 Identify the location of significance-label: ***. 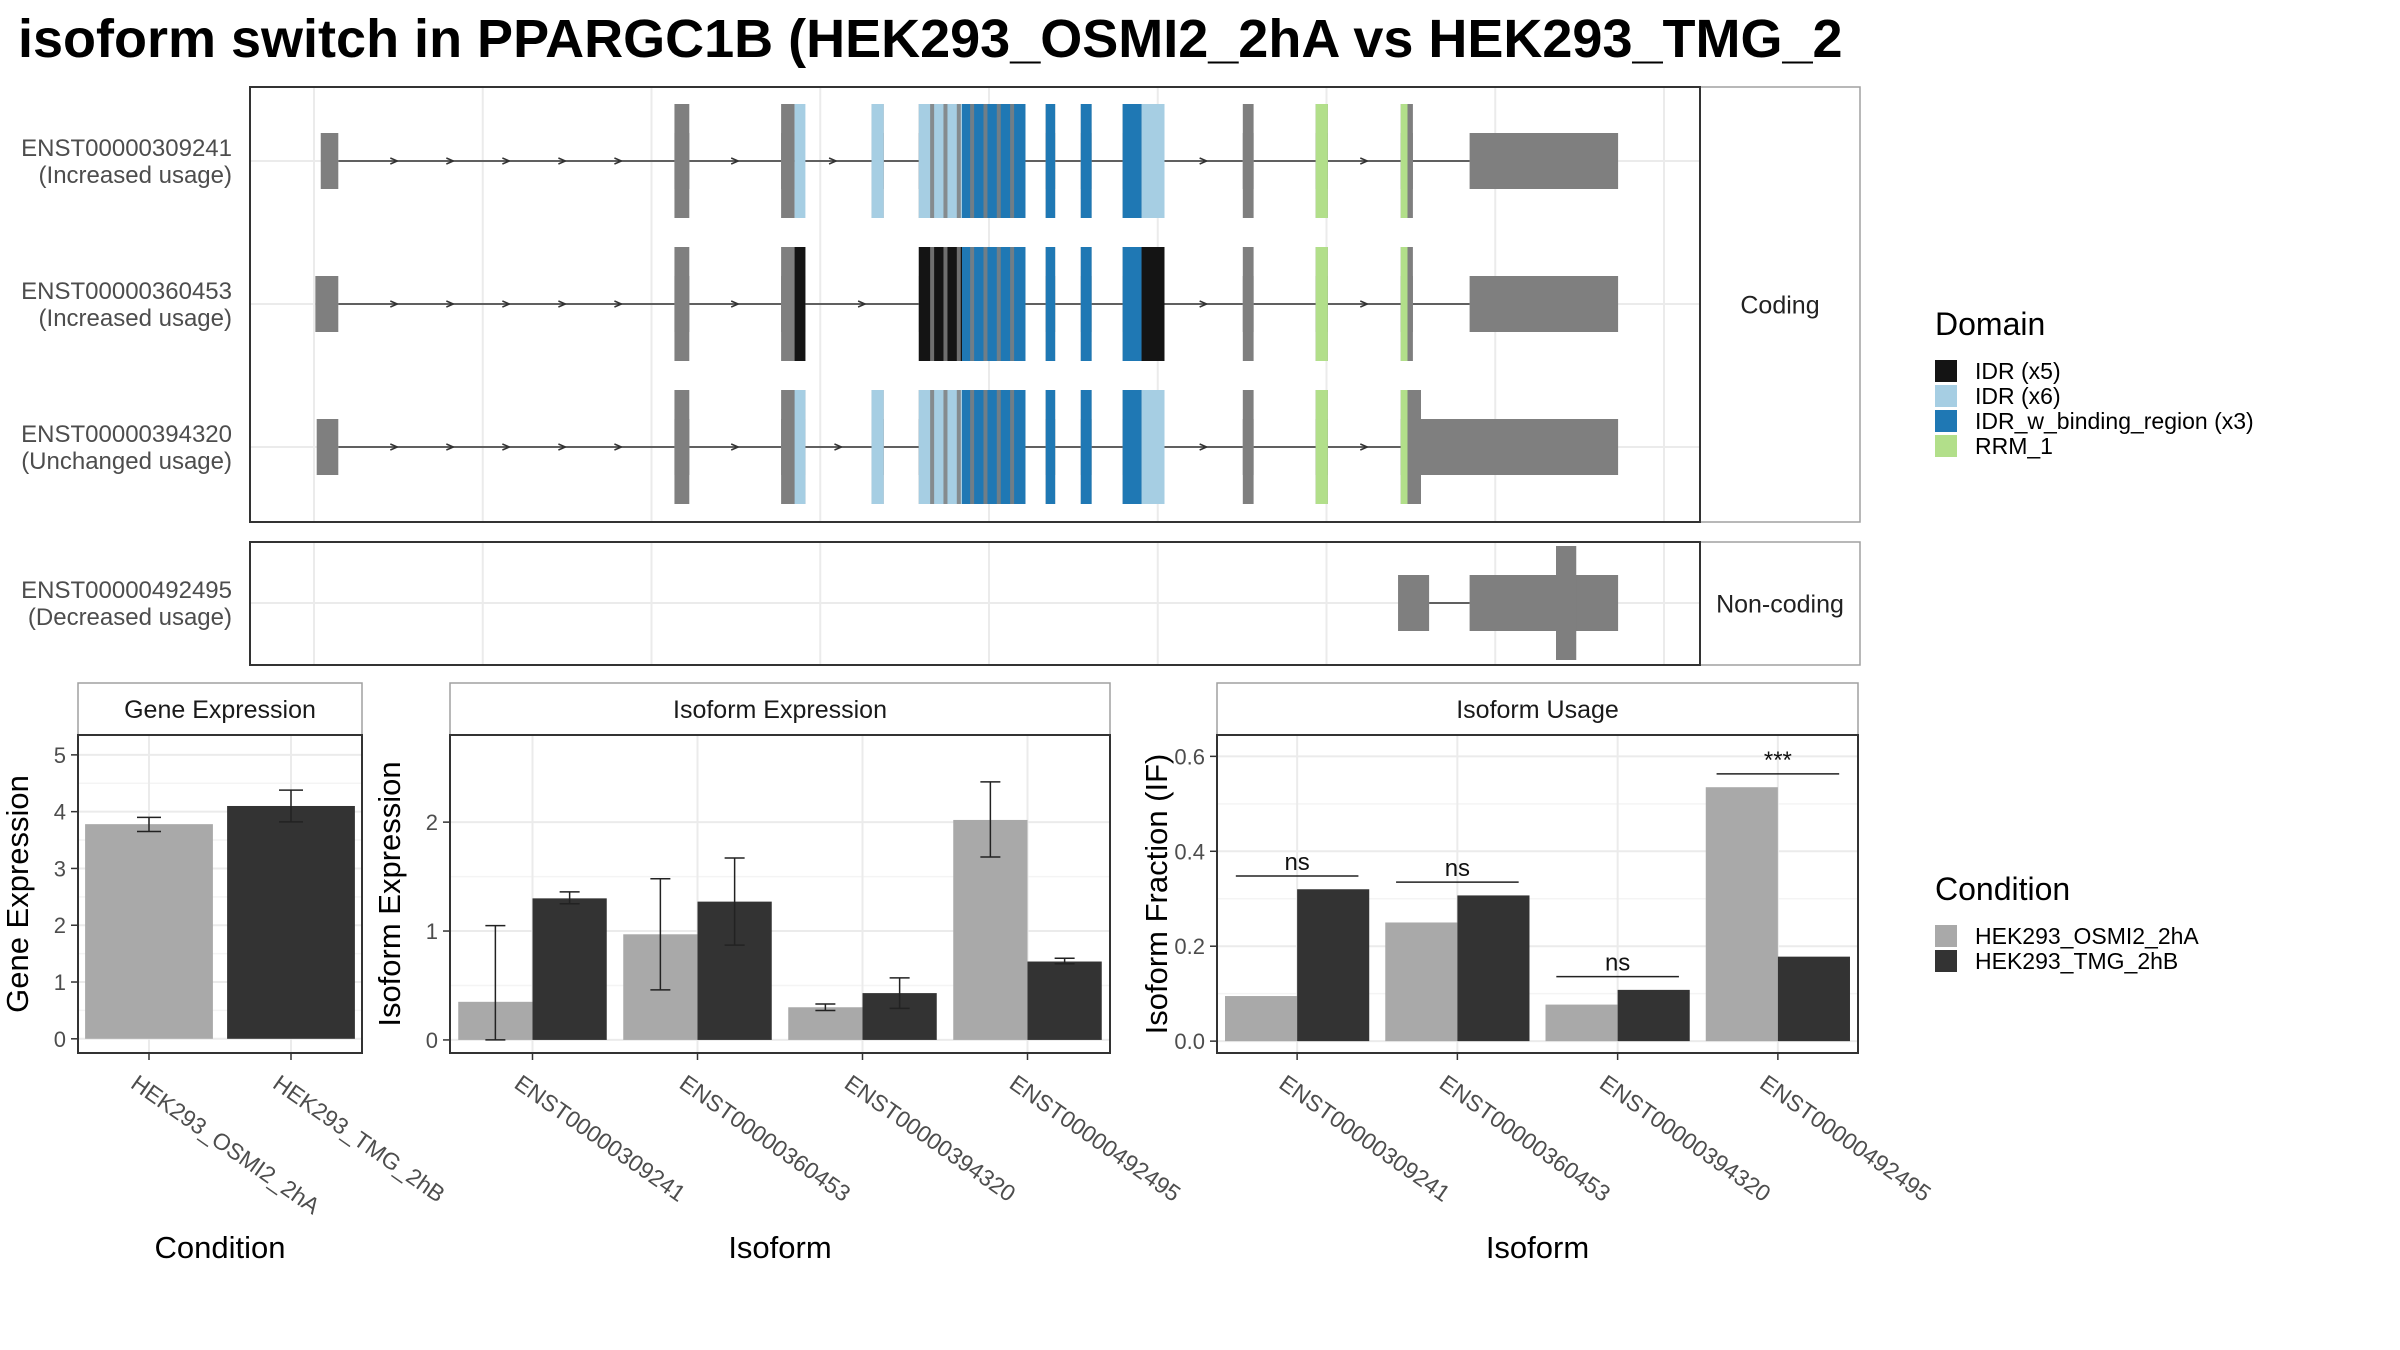
(1778, 760).